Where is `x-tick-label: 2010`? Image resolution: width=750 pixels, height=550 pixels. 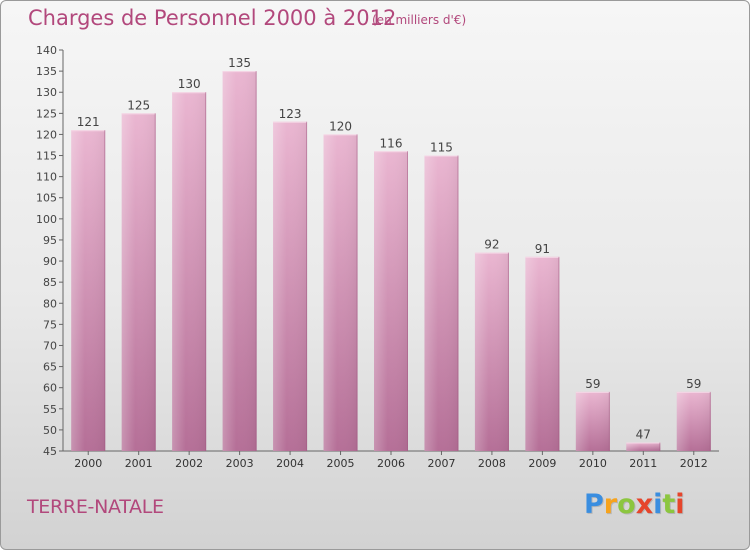 x-tick-label: 2010 is located at coordinates (593, 463).